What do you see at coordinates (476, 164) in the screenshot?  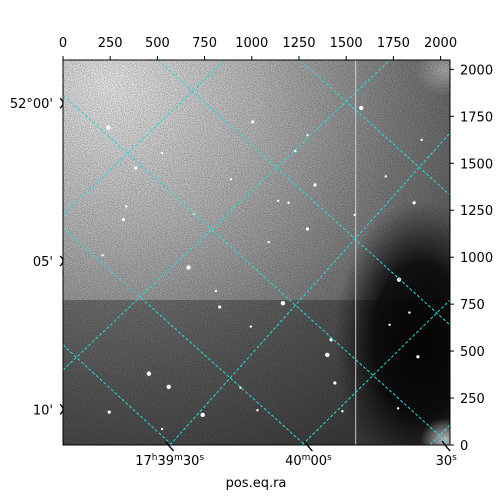 I see `right-tick-label: 1500` at bounding box center [476, 164].